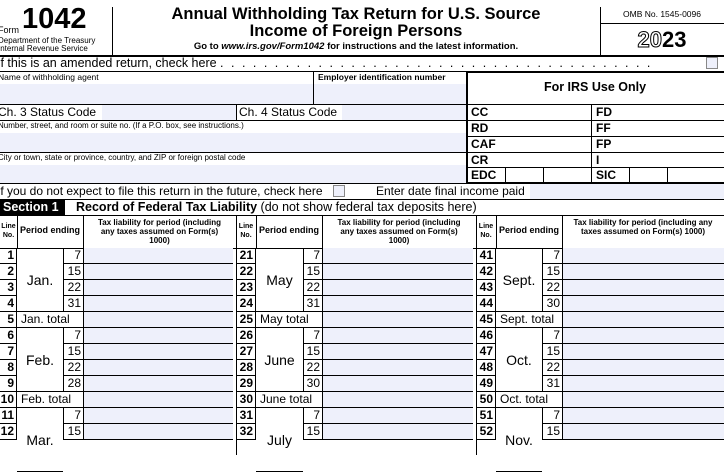 The height and width of the screenshot is (472, 724). What do you see at coordinates (289, 320) in the screenshot?
I see `month-total-label: May total` at bounding box center [289, 320].